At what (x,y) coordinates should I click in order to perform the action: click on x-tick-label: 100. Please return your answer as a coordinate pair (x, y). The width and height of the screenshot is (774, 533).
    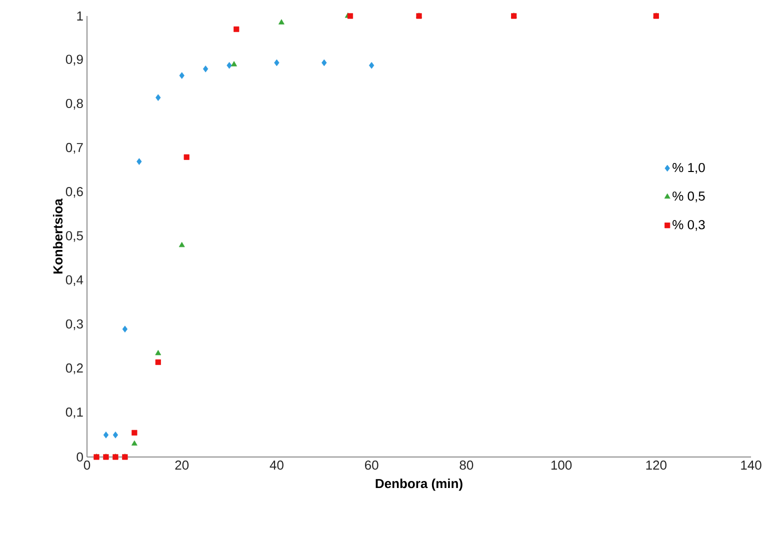
    Looking at the image, I should click on (561, 465).